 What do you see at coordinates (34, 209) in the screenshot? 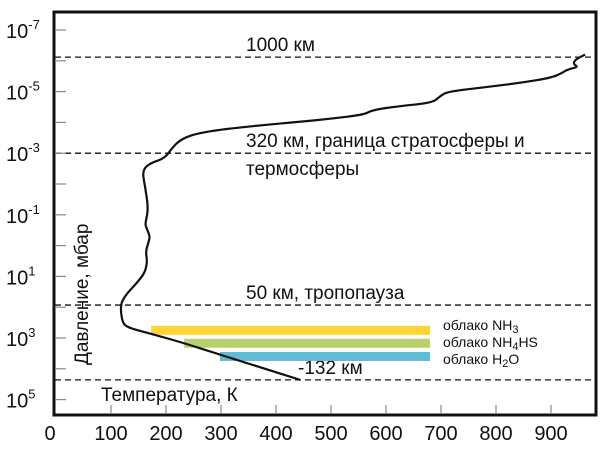
I see `y-tick-exponent: -1` at bounding box center [34, 209].